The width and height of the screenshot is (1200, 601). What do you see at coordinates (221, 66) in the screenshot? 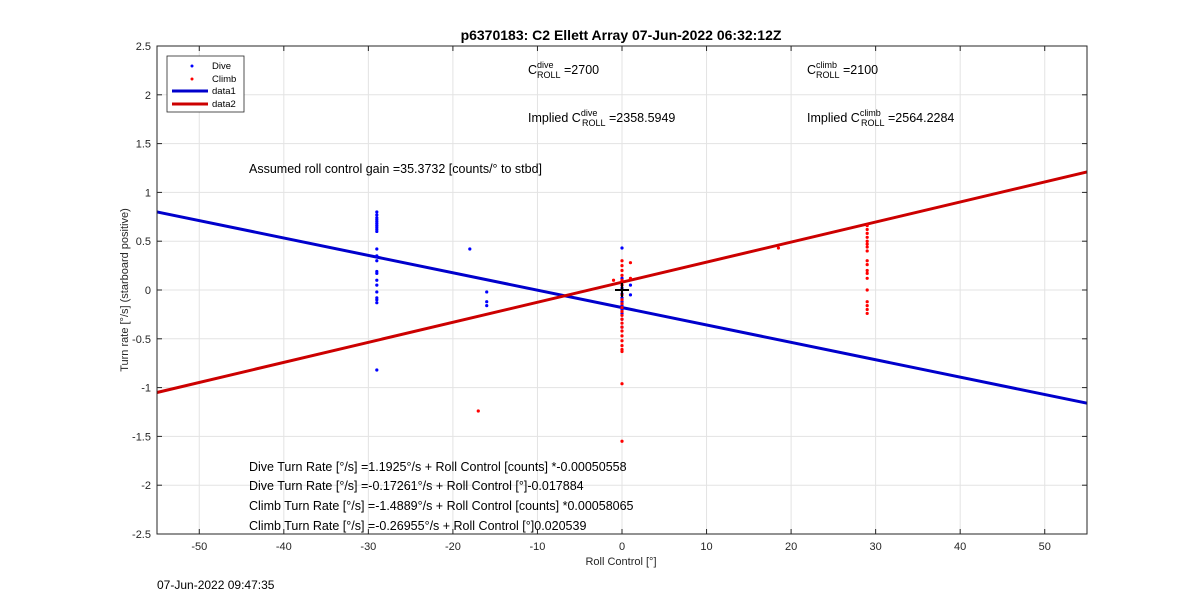
I see `legend-dive-label: Dive` at bounding box center [221, 66].